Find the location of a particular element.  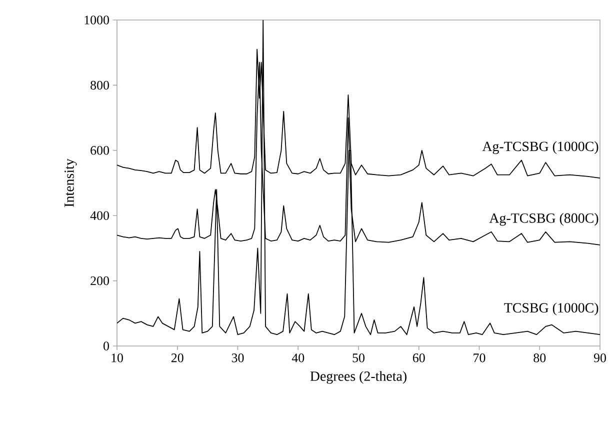

x-axis-title: Degrees (2-theta) is located at coordinates (358, 377).